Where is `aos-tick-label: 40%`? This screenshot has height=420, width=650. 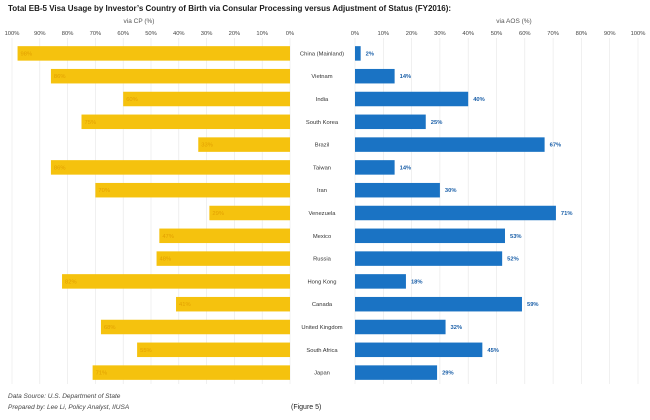 aos-tick-label: 40% is located at coordinates (468, 34).